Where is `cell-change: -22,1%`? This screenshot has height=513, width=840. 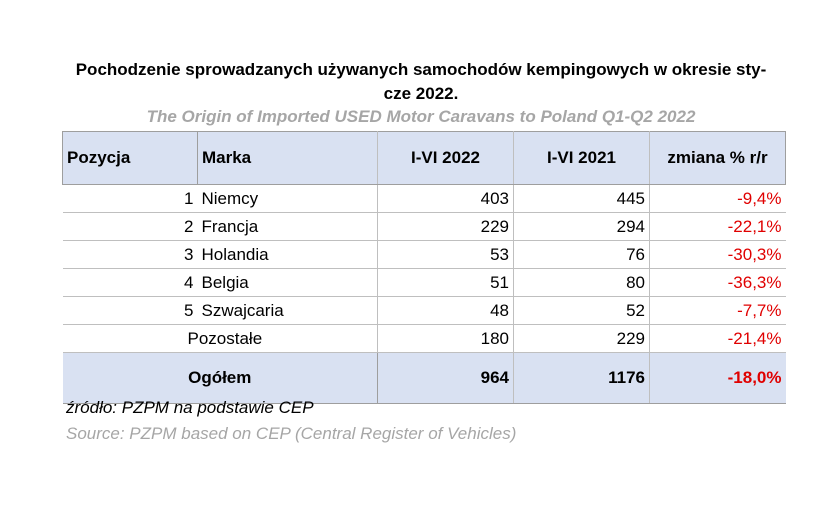
cell-change: -22,1% is located at coordinates (717, 226).